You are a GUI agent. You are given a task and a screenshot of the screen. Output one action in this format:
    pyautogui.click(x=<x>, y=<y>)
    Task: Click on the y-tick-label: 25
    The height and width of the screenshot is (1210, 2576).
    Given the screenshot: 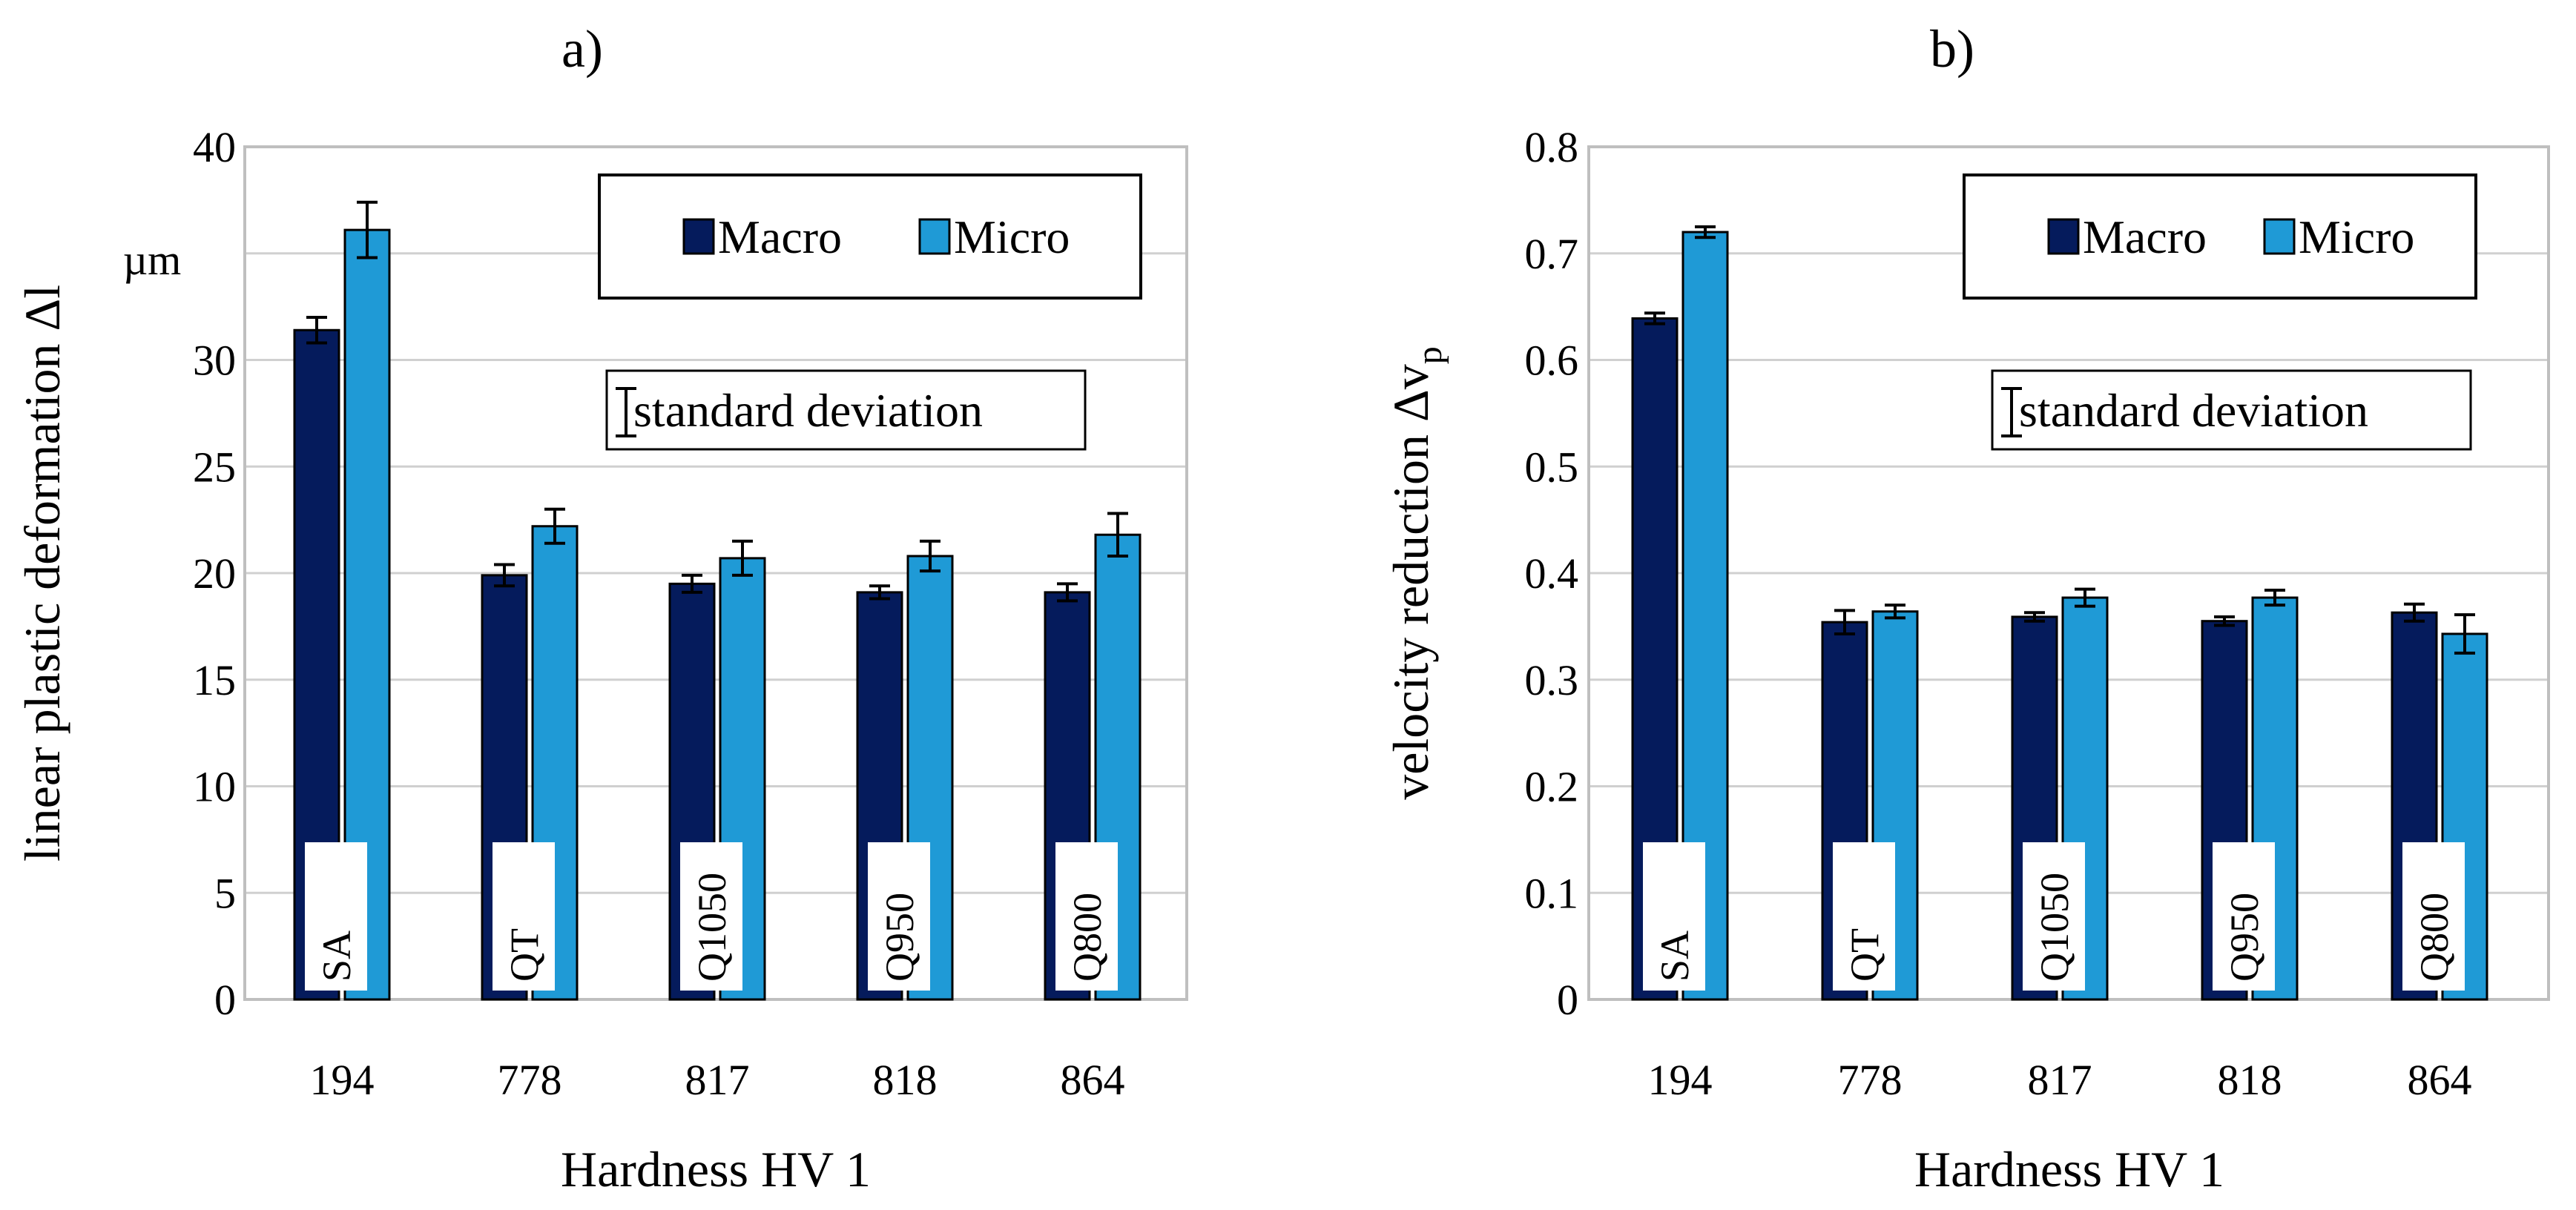 What is the action you would take?
    pyautogui.click(x=215, y=467)
    